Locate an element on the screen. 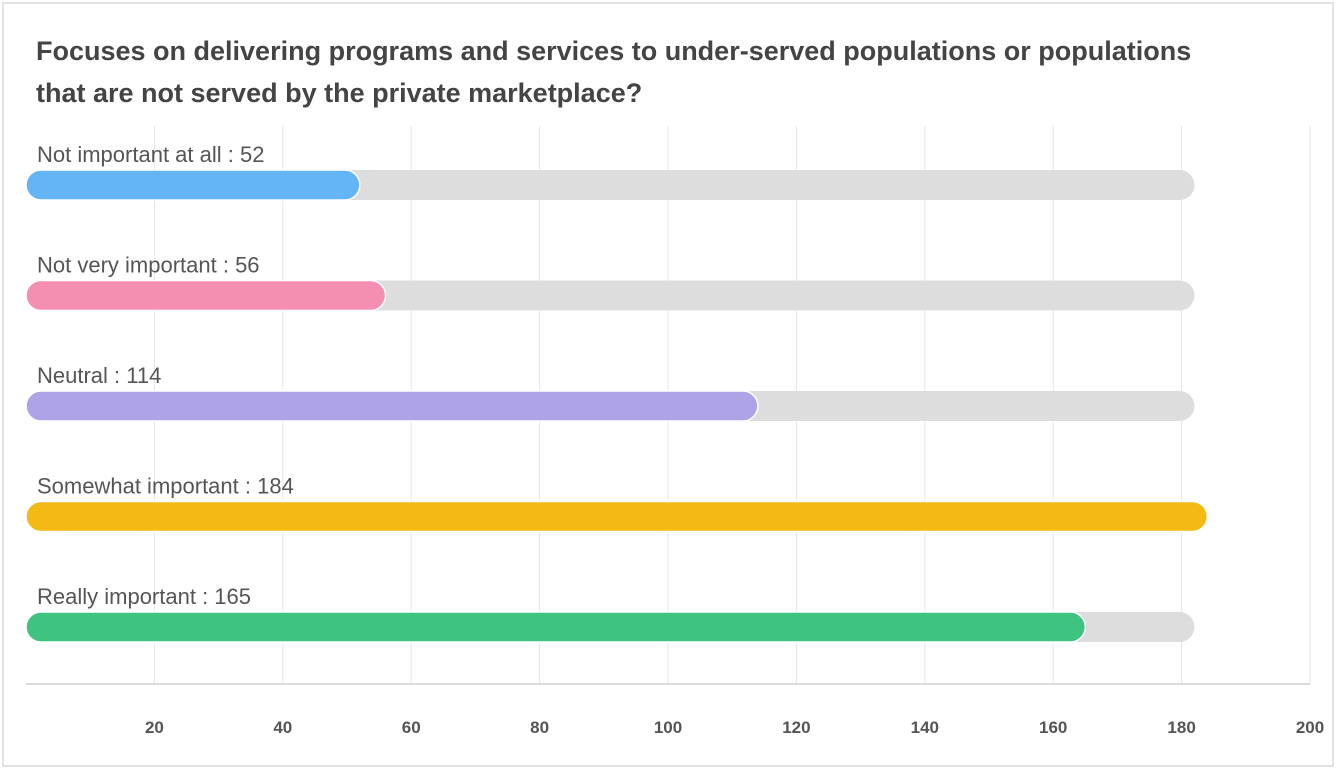 This screenshot has width=1338, height=771. x-tick-label: 200 is located at coordinates (1310, 727).